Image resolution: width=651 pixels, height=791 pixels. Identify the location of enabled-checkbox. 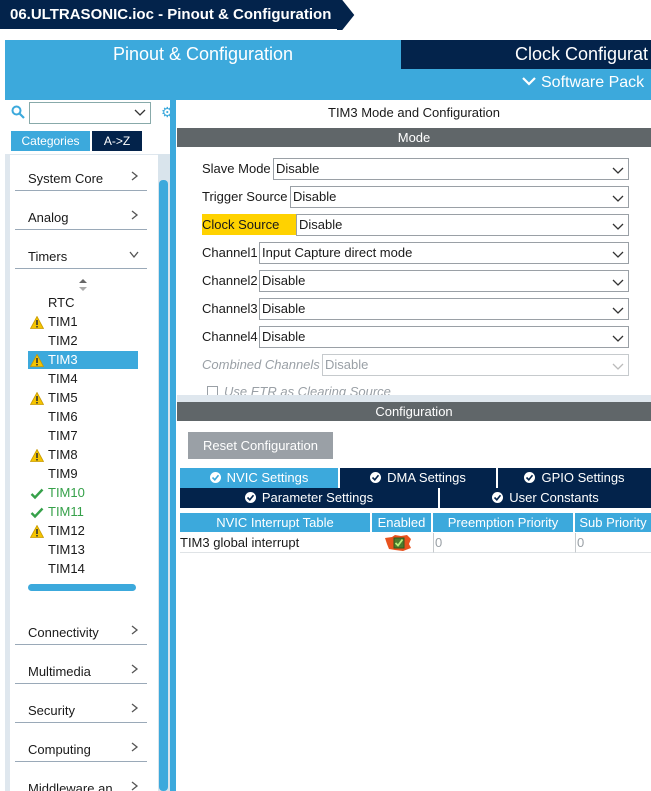
(398, 543).